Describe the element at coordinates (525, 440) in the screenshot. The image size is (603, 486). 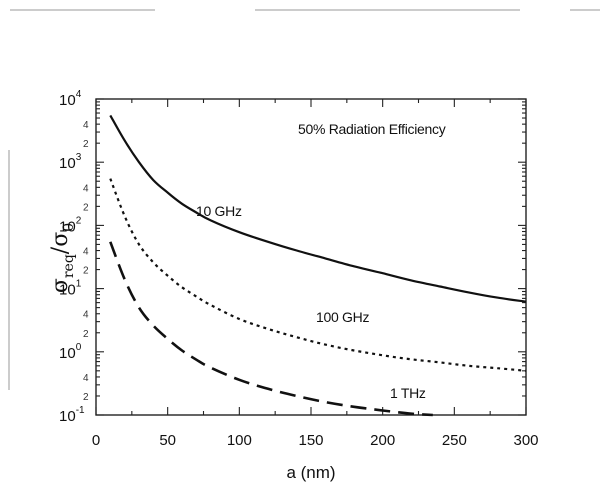
I see `x-tick-label: 300` at that location.